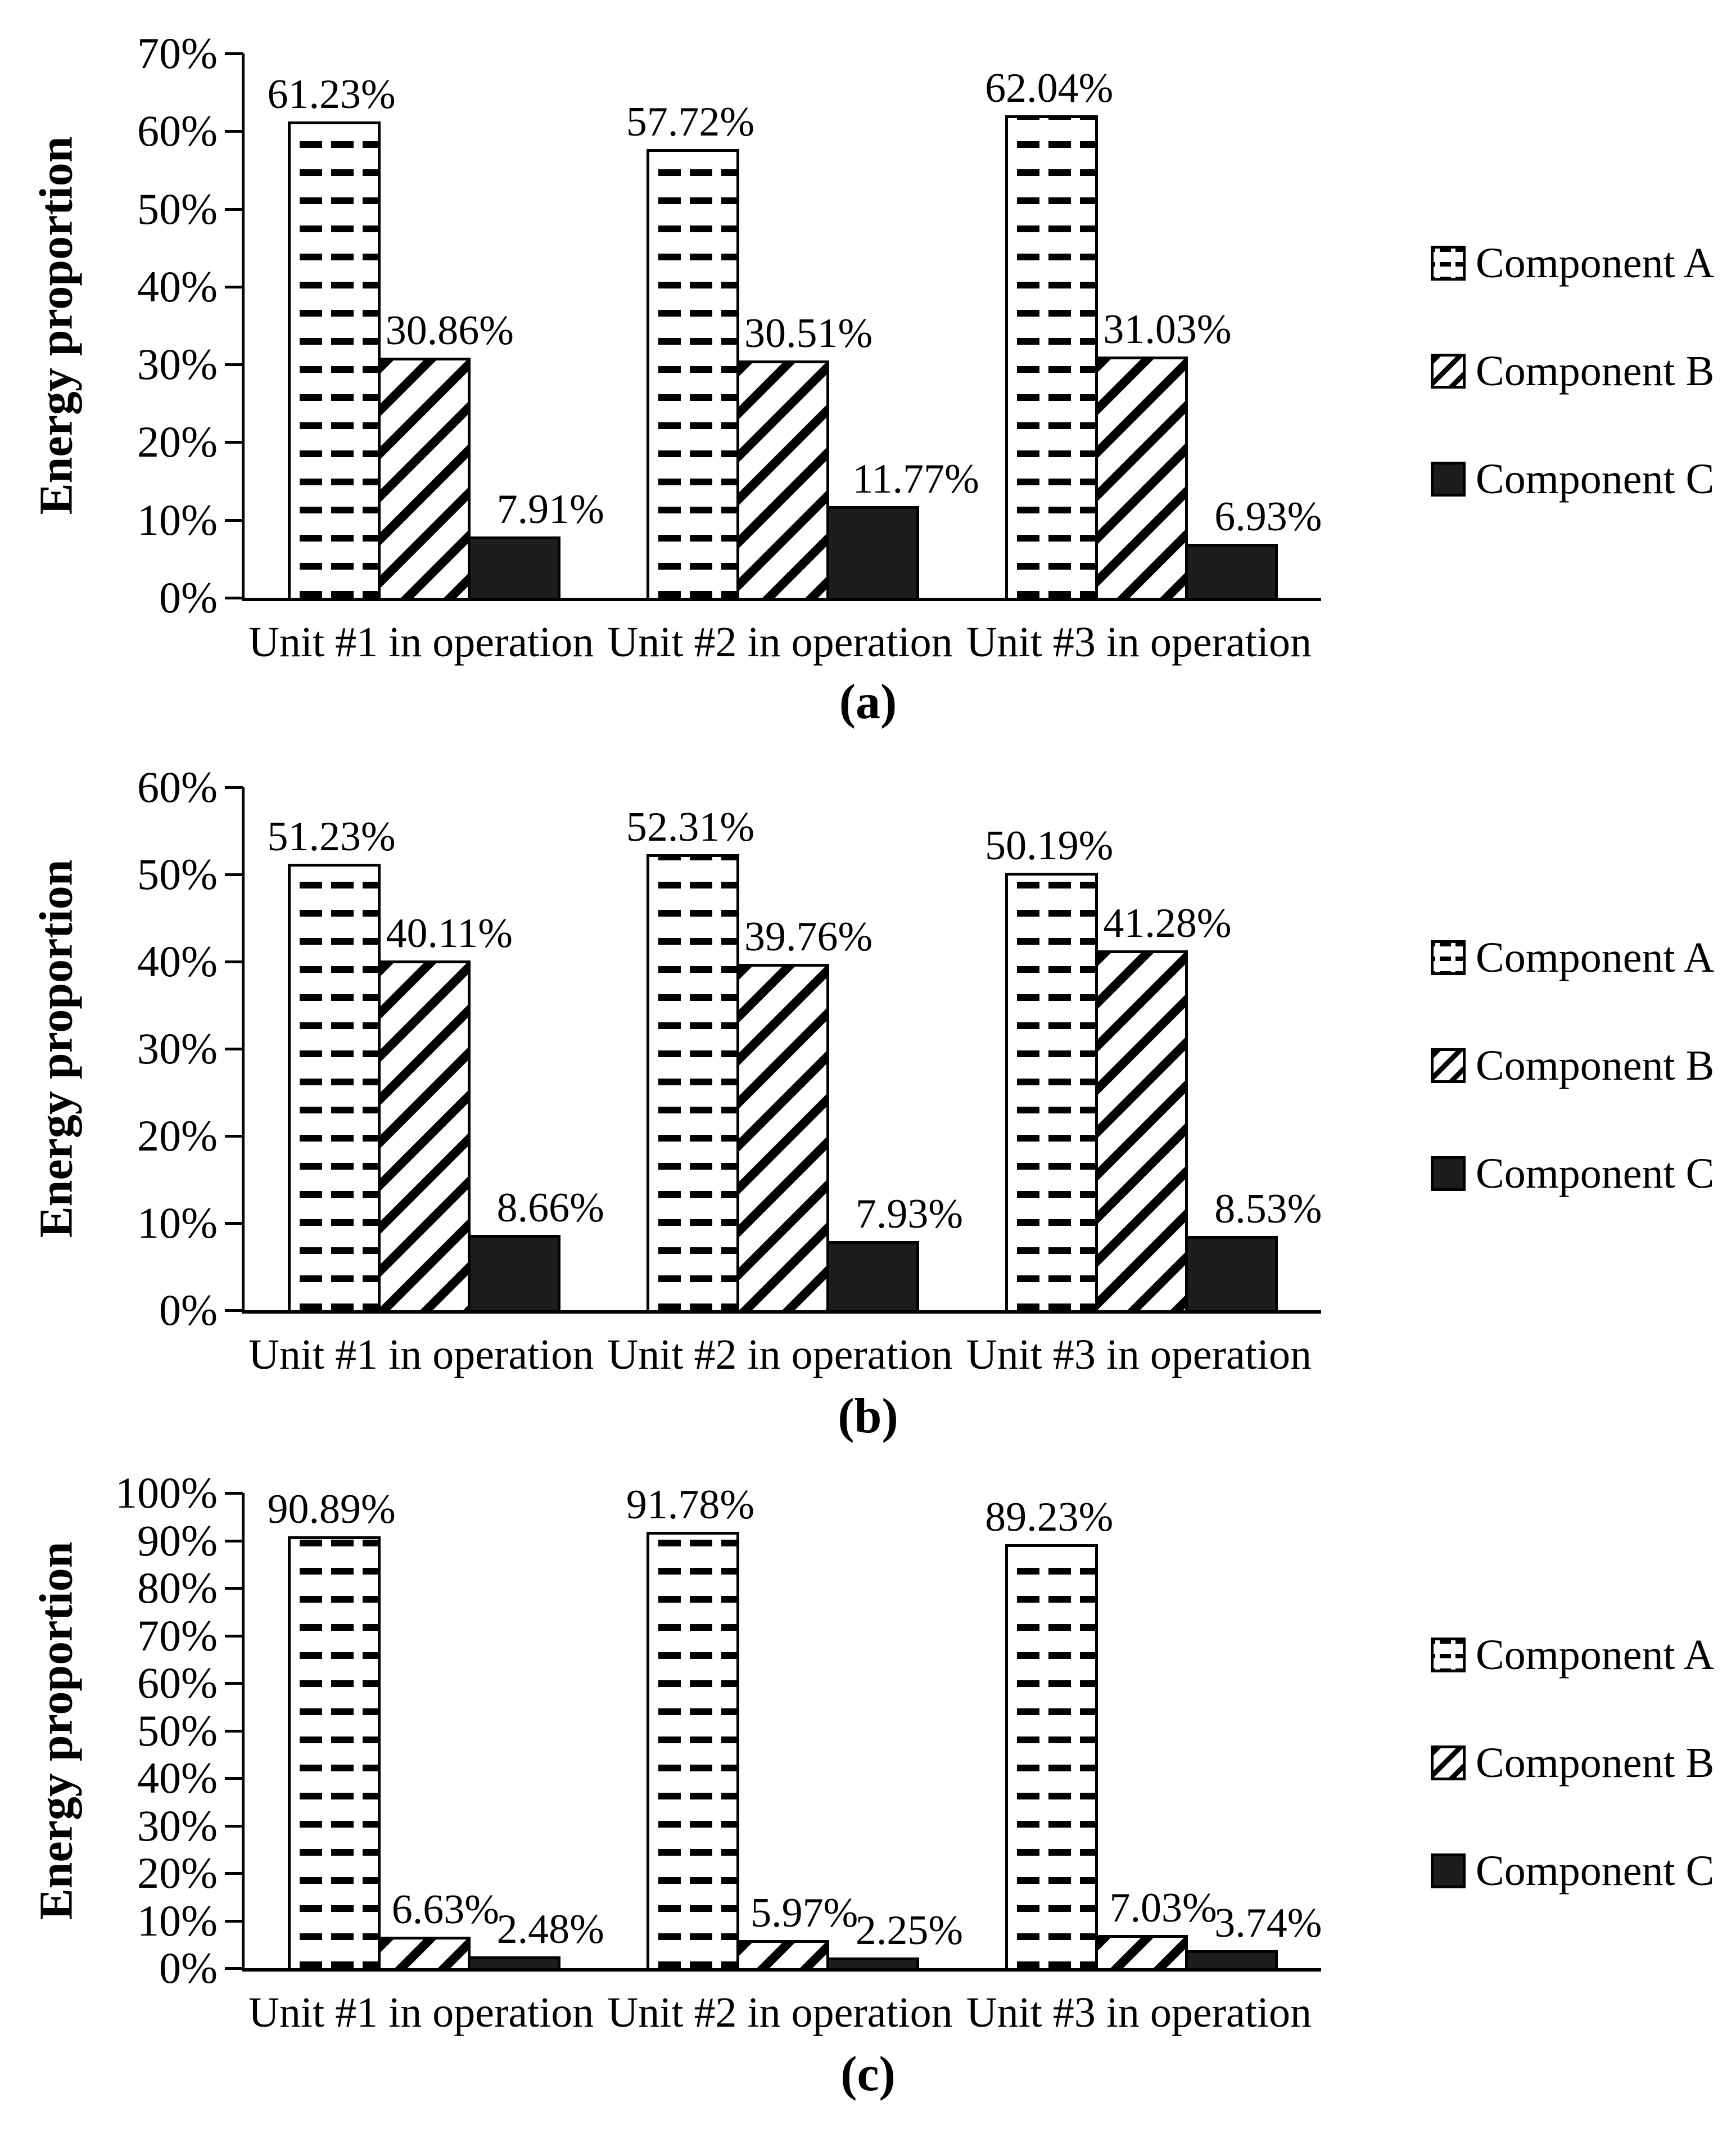  What do you see at coordinates (804, 455) in the screenshot?
I see `bar-component-b-unit-2: 30.51%` at bounding box center [804, 455].